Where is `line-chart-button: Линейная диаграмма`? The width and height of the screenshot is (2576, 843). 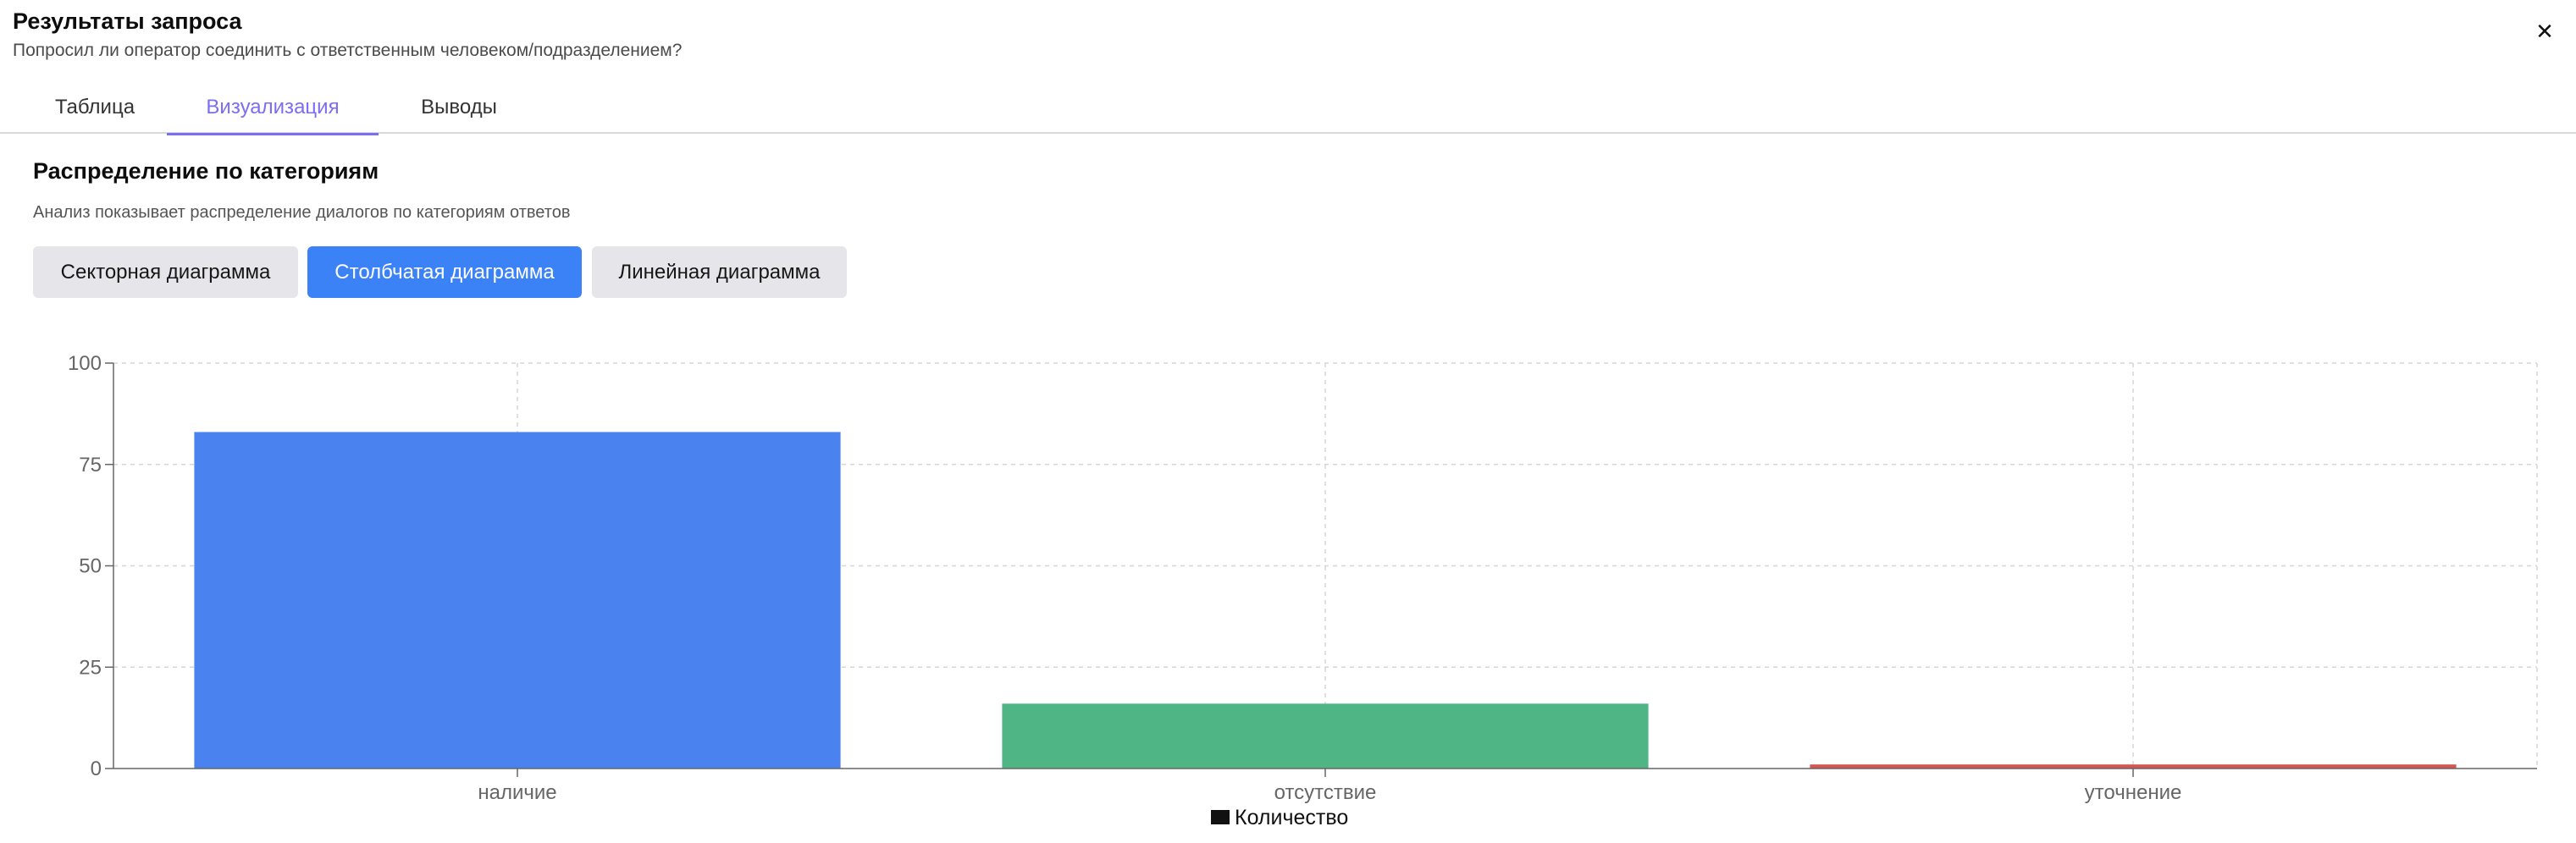
line-chart-button: Линейная диаграмма is located at coordinates (719, 272).